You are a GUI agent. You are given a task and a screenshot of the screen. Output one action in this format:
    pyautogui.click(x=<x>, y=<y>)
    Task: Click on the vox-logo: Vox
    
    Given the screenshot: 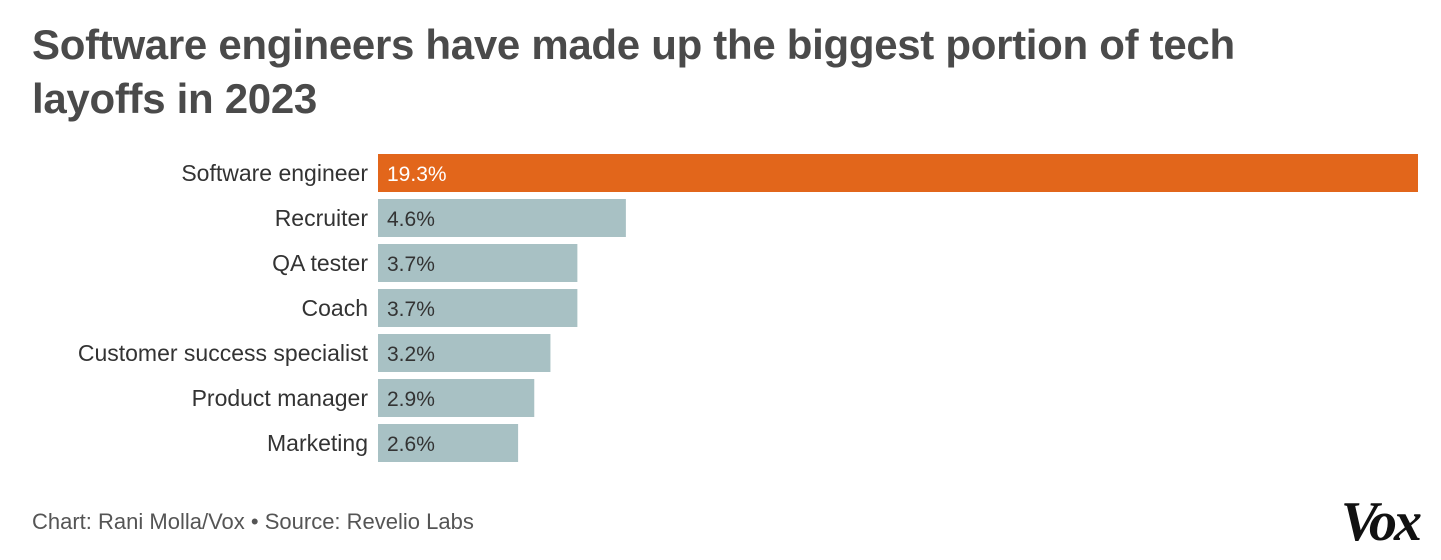 What is the action you would take?
    pyautogui.click(x=1381, y=522)
    